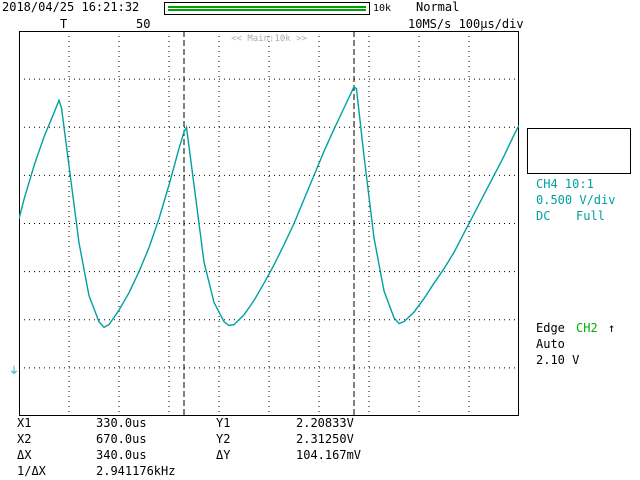 Image resolution: width=640 pixels, height=480 pixels. I want to click on channel-coupling: DC, so click(543, 216).